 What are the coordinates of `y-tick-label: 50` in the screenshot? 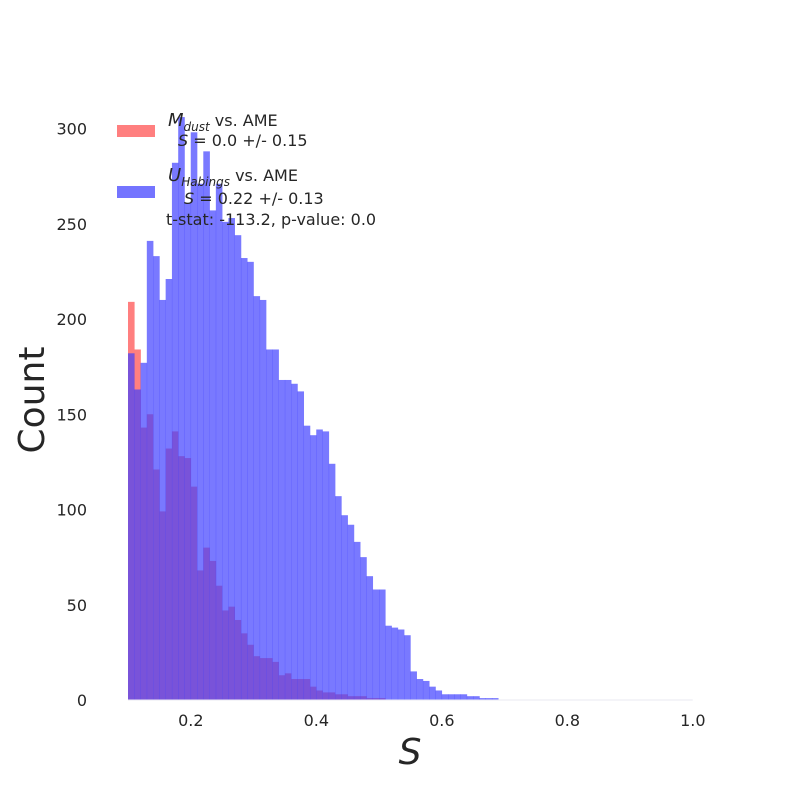 It's located at (77, 605).